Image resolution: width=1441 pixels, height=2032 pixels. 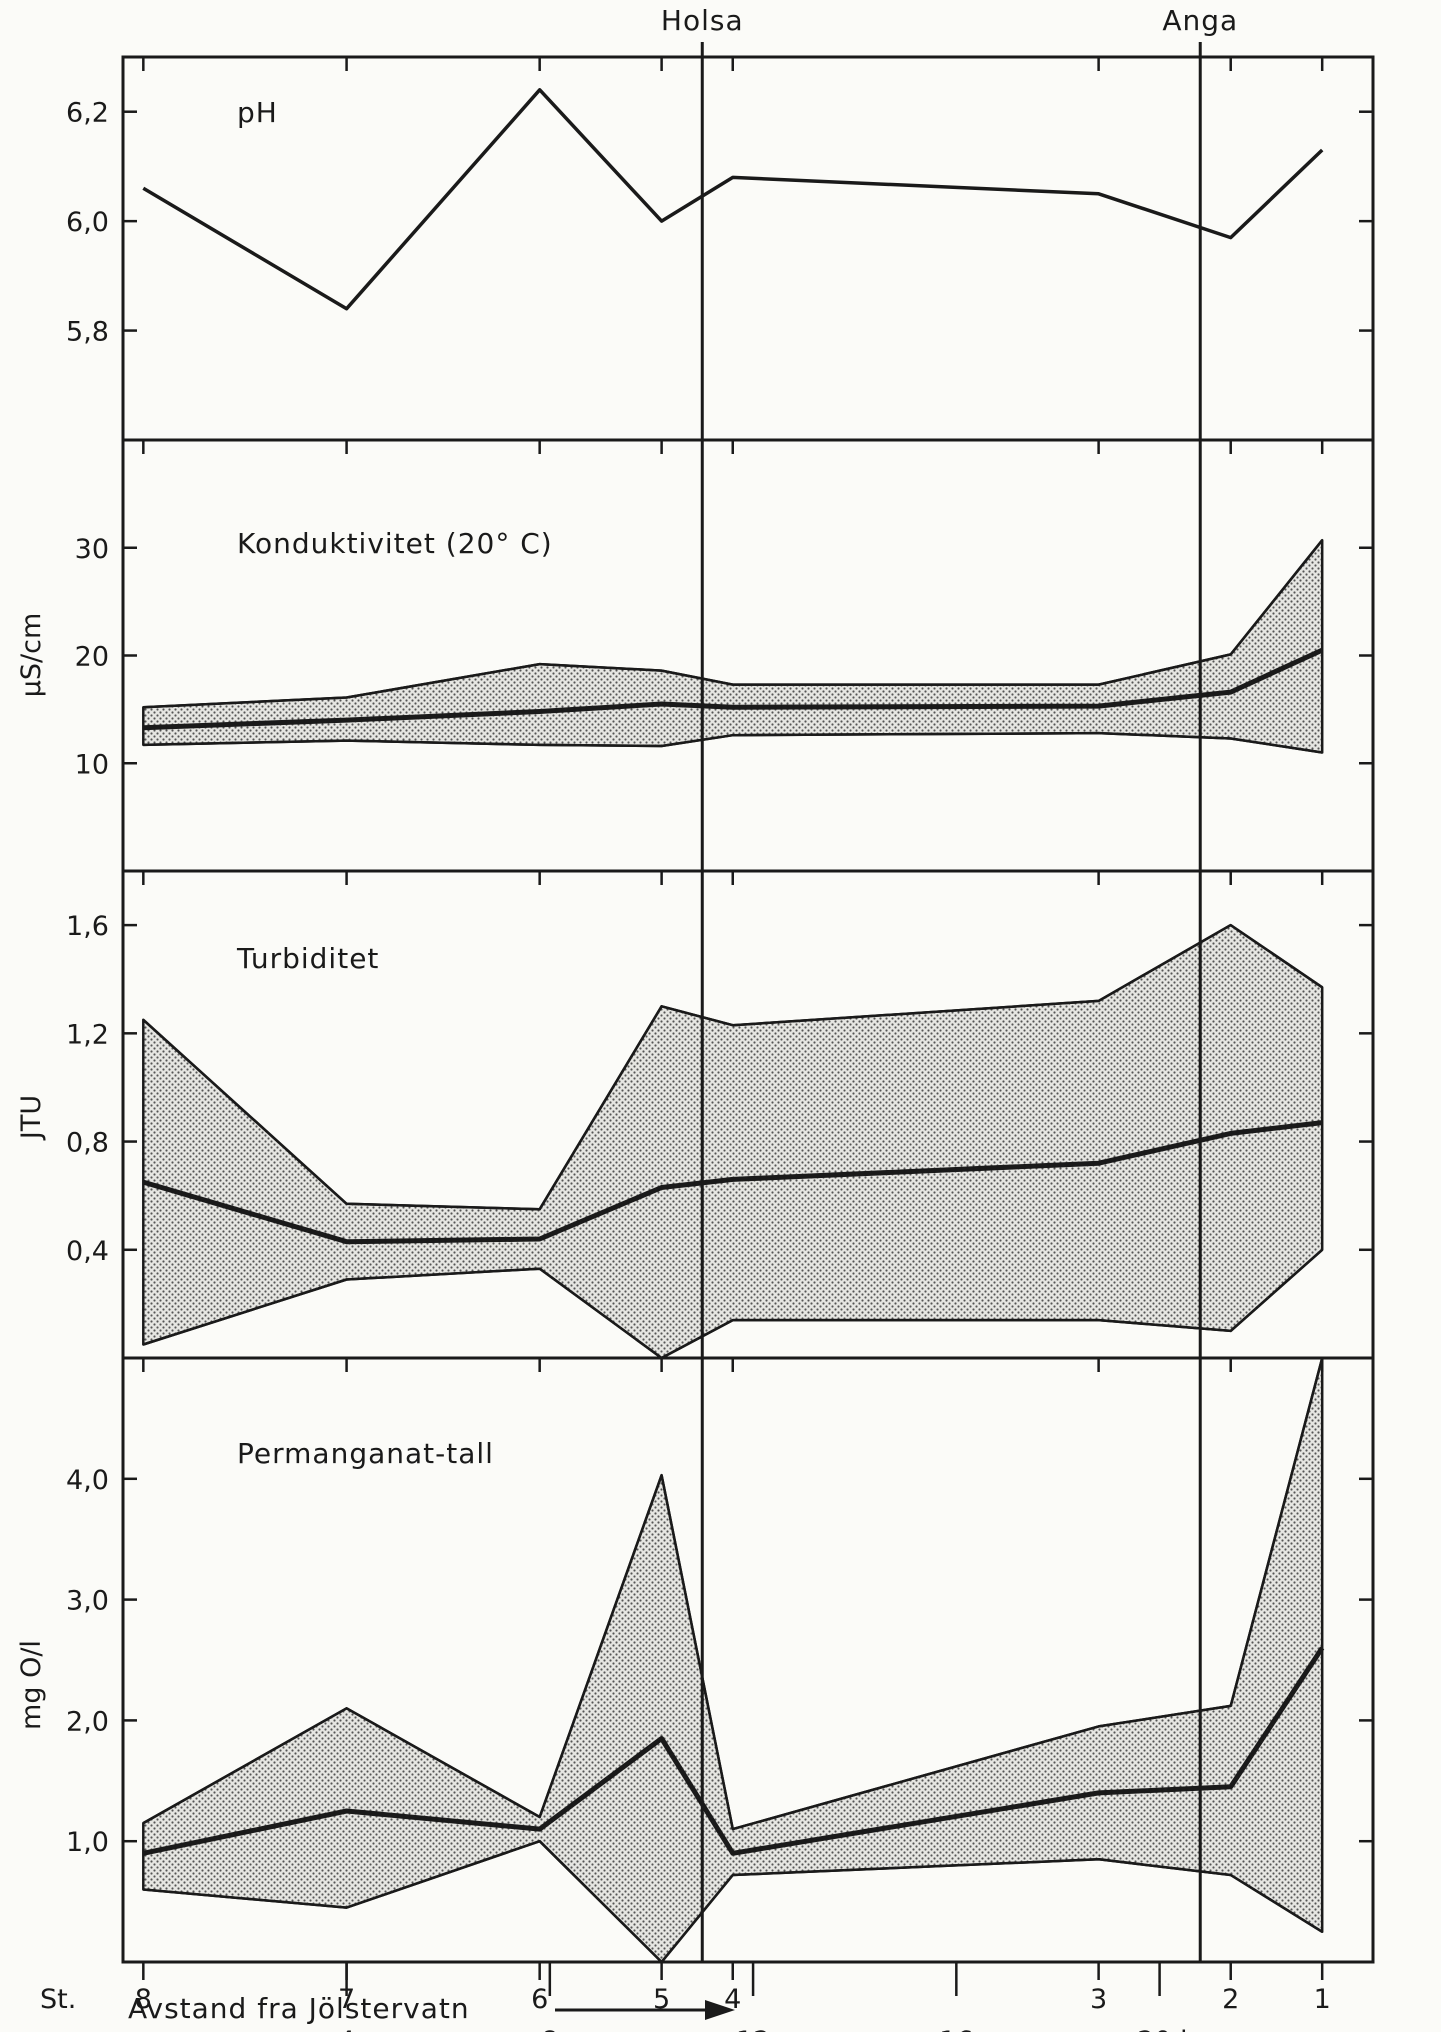 What do you see at coordinates (87, 113) in the screenshot?
I see `ytick-label-ph: 6,2` at bounding box center [87, 113].